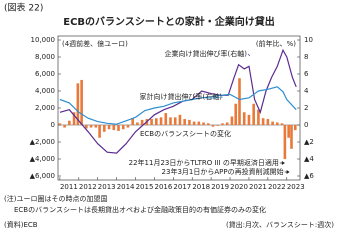  I want to click on note: (注)ユーロ圏はその時点の加盟国, so click(55, 198).